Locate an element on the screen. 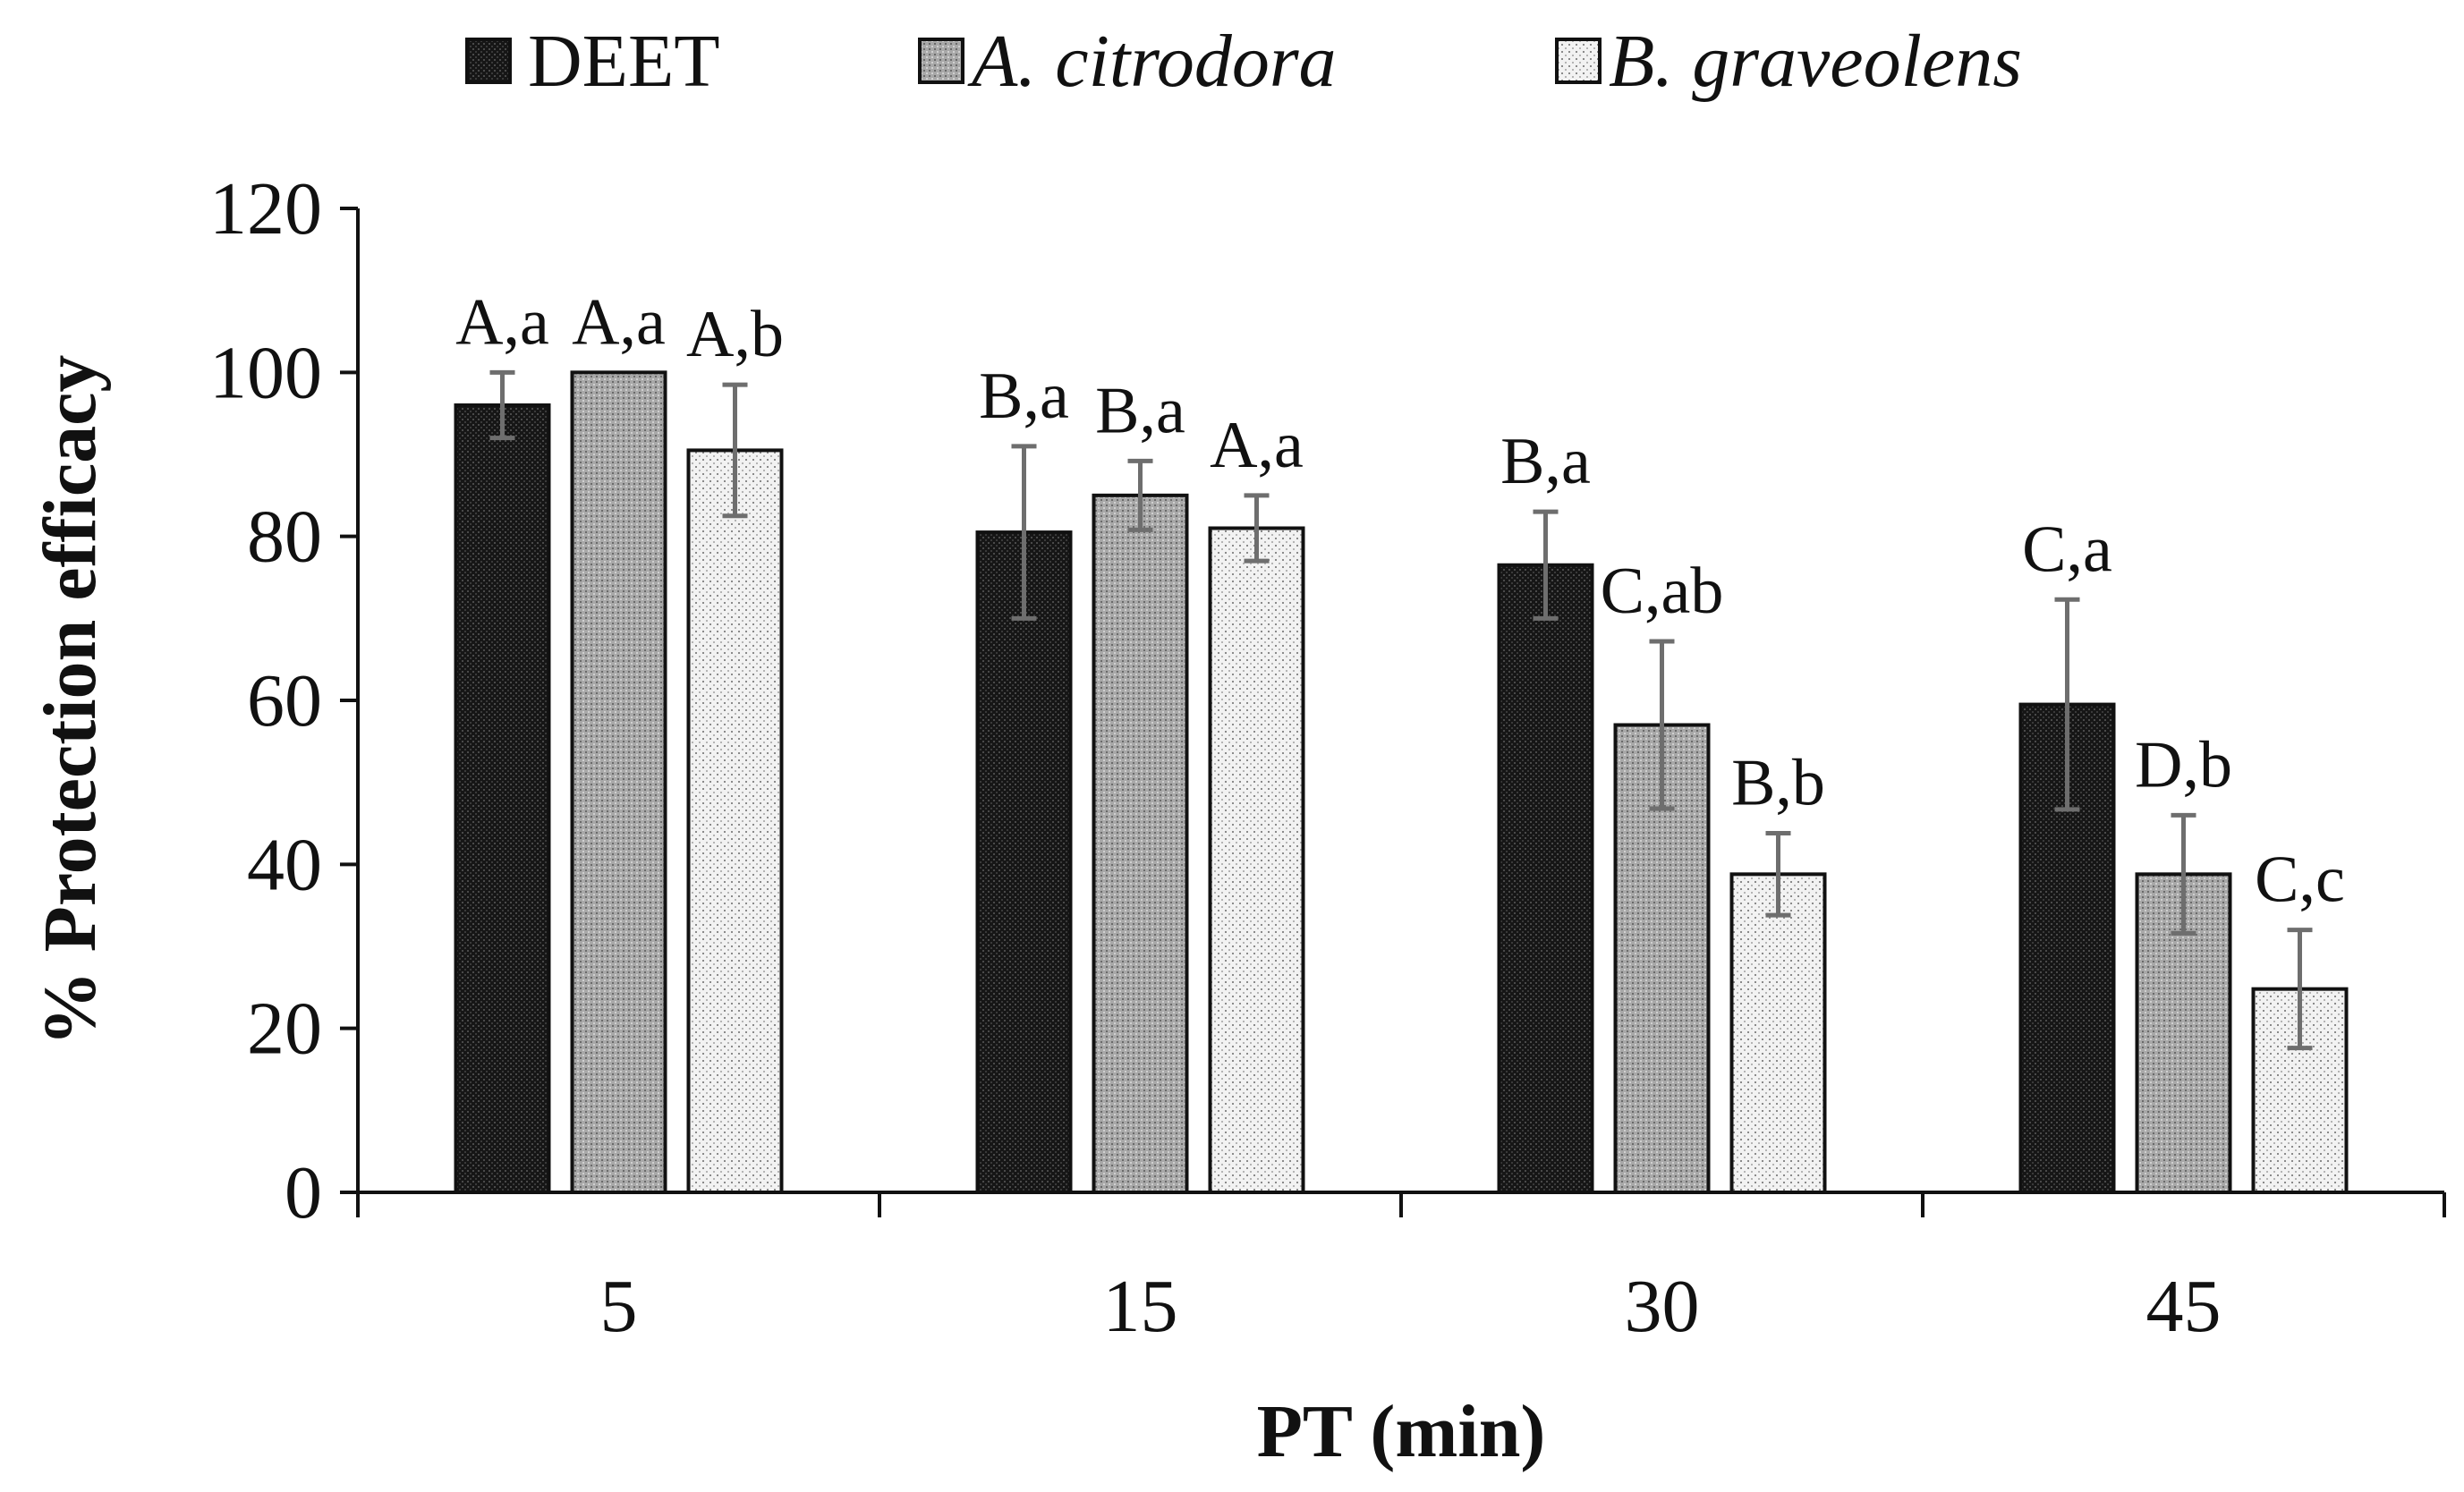 This screenshot has height=1492, width=2464. significance-label: C,c is located at coordinates (2300, 880).